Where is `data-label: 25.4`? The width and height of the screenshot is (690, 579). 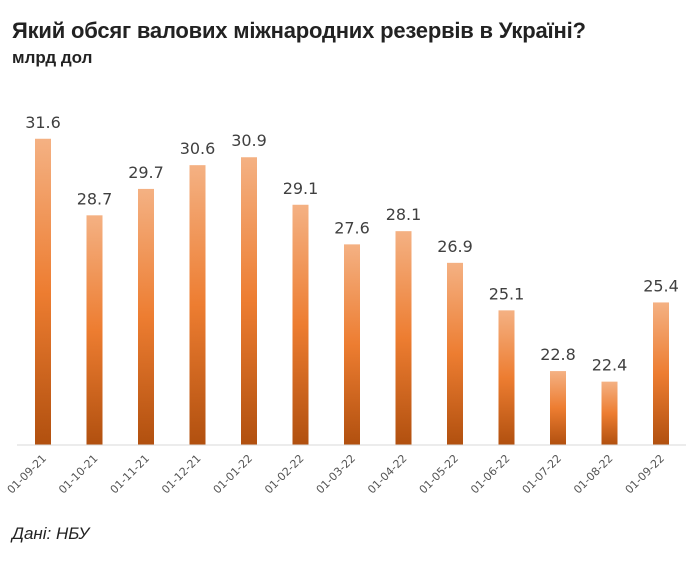 data-label: 25.4 is located at coordinates (661, 285).